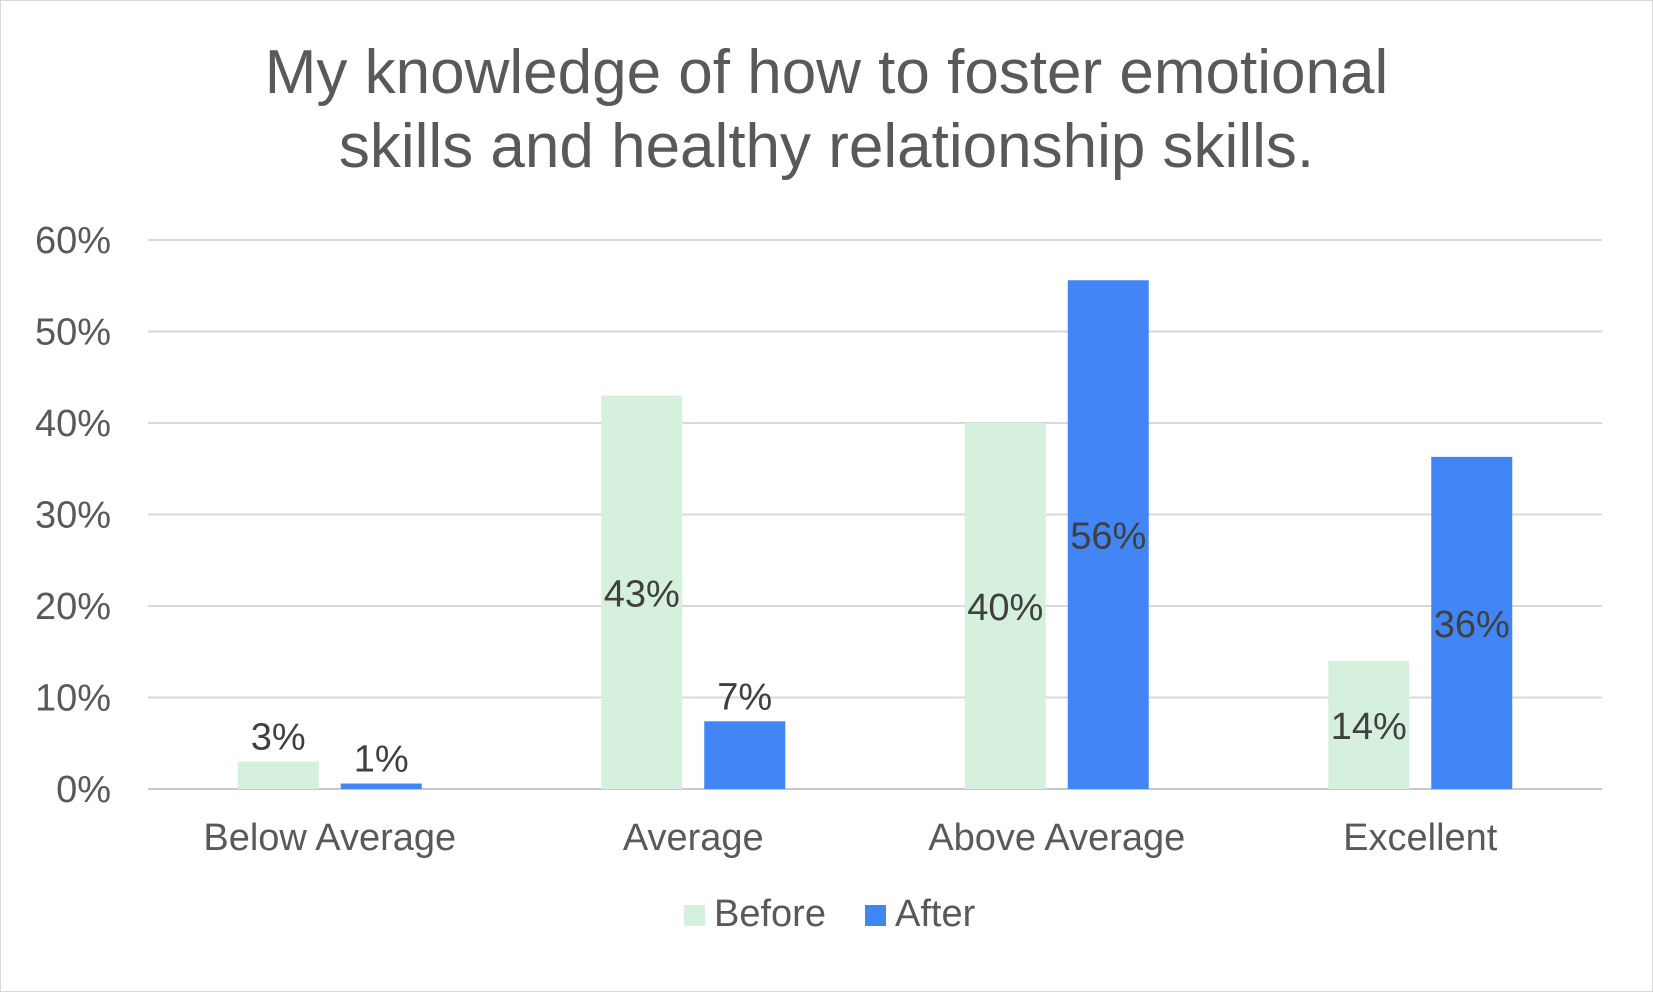  What do you see at coordinates (381, 786) in the screenshot?
I see `bar-after-below-average` at bounding box center [381, 786].